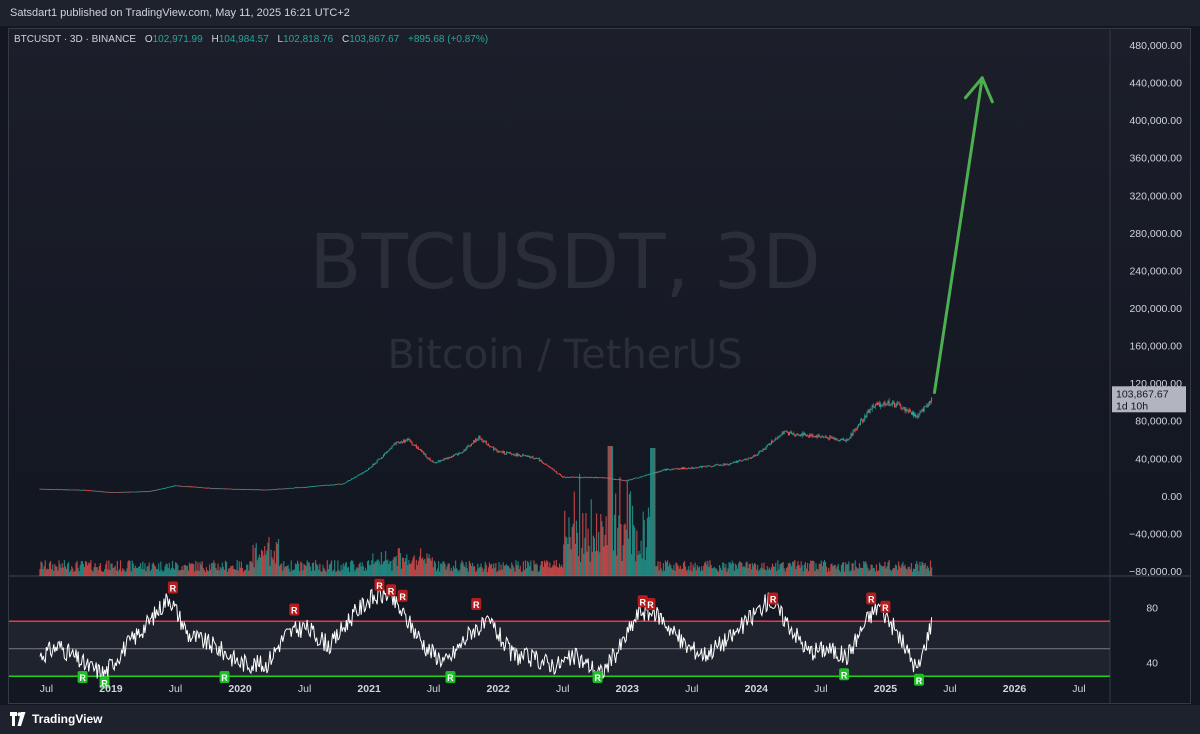 This screenshot has width=1200, height=734. I want to click on time-tick-label: 2026, so click(1015, 689).